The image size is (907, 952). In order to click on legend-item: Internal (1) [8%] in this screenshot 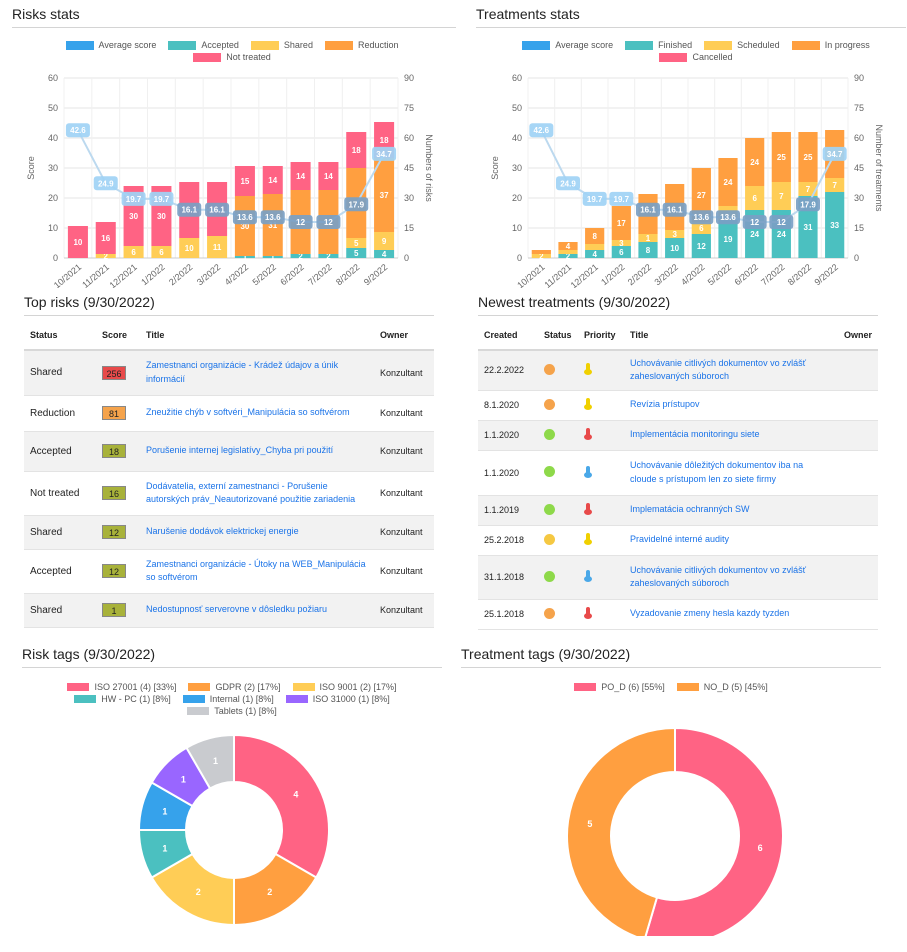, I will do `click(228, 699)`.